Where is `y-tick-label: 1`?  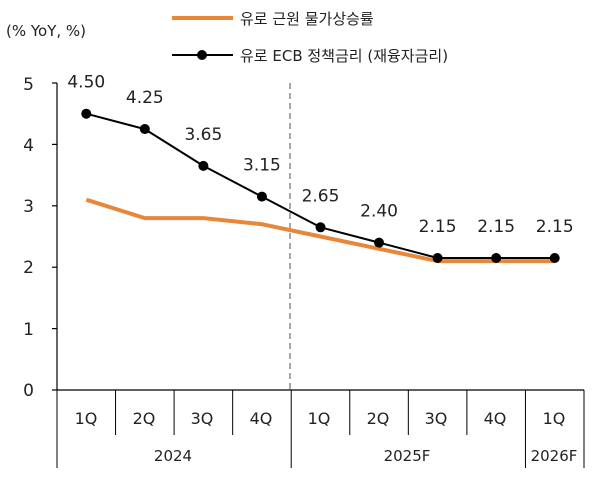
y-tick-label: 1 is located at coordinates (28, 330).